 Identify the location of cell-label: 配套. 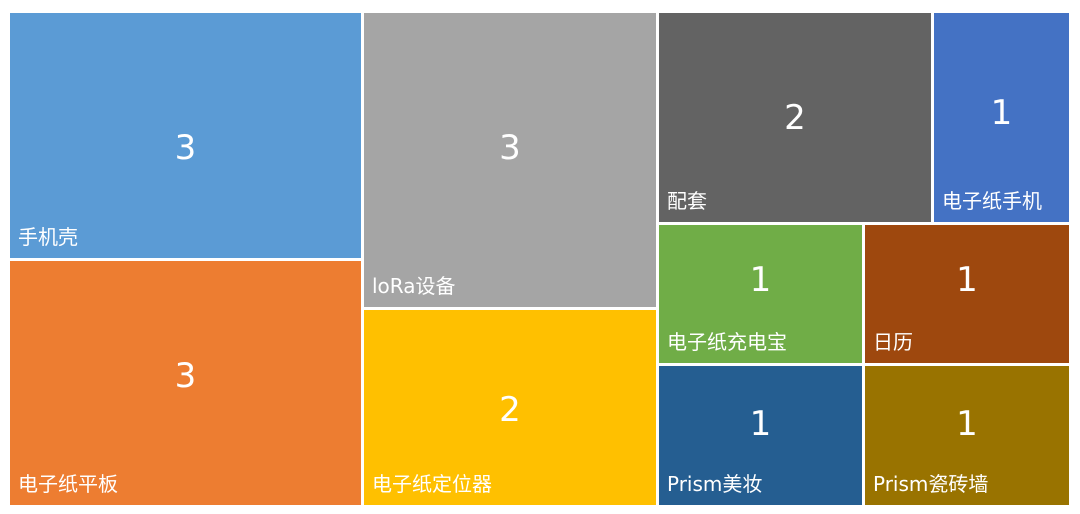
(687, 201).